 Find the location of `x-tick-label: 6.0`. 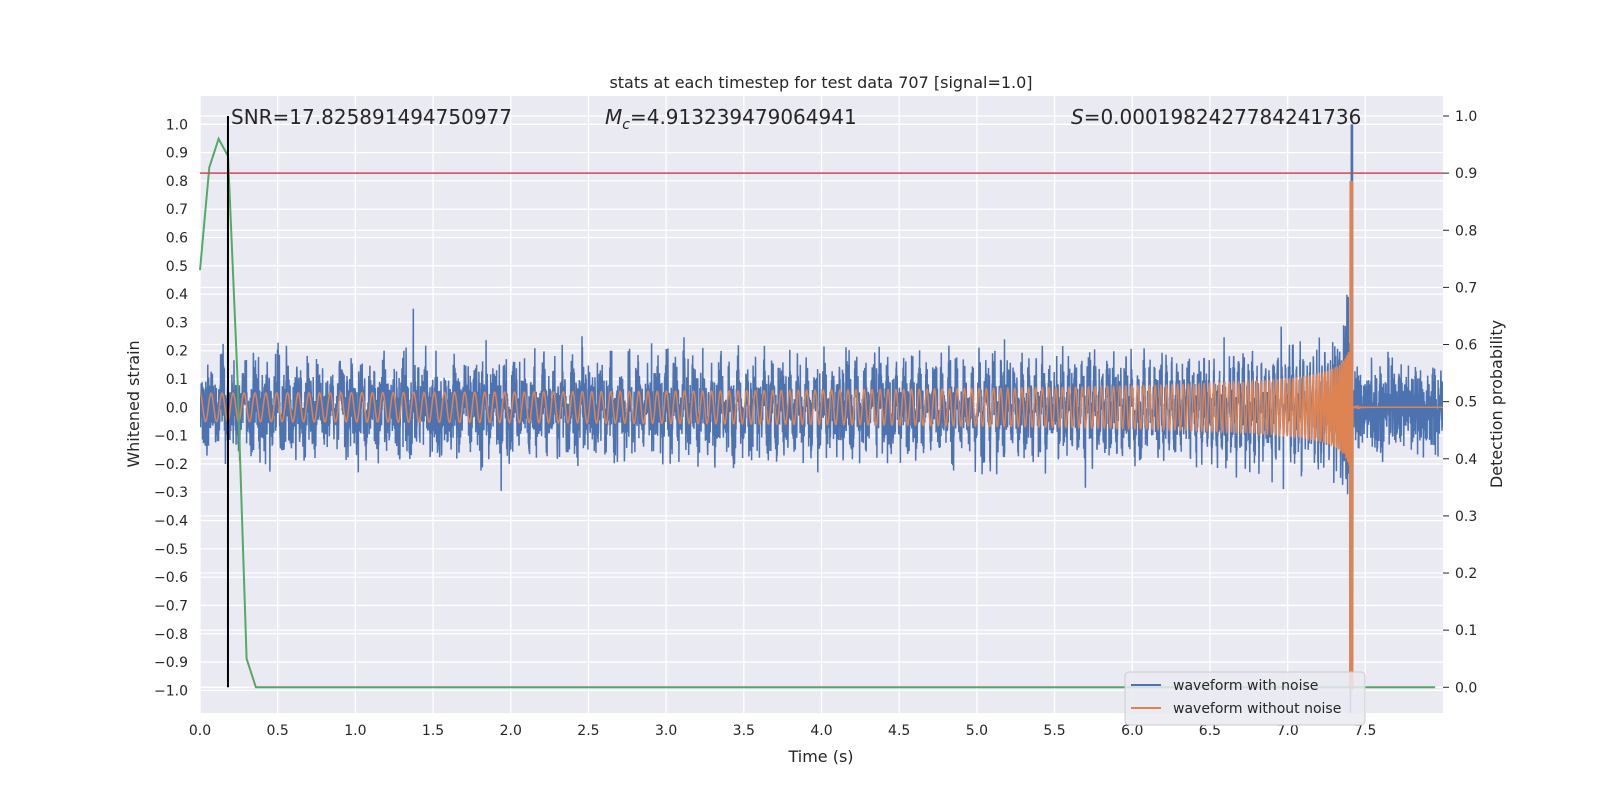

x-tick-label: 6.0 is located at coordinates (1132, 731).